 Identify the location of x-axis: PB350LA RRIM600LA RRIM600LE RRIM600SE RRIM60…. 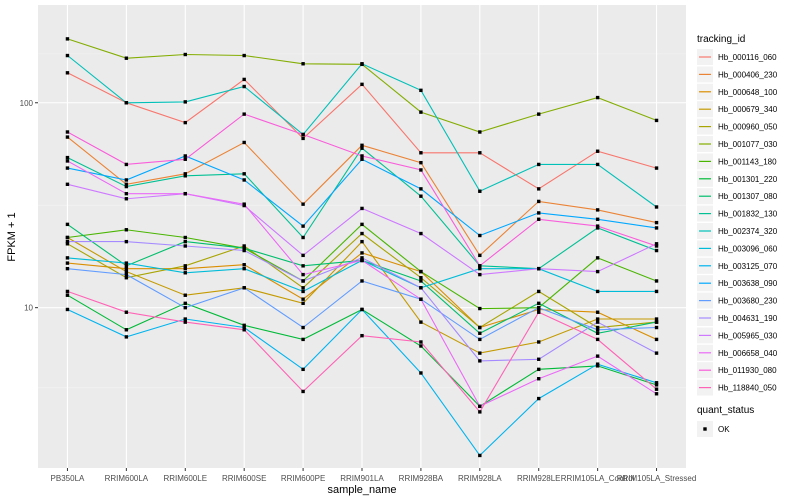
(374, 475).